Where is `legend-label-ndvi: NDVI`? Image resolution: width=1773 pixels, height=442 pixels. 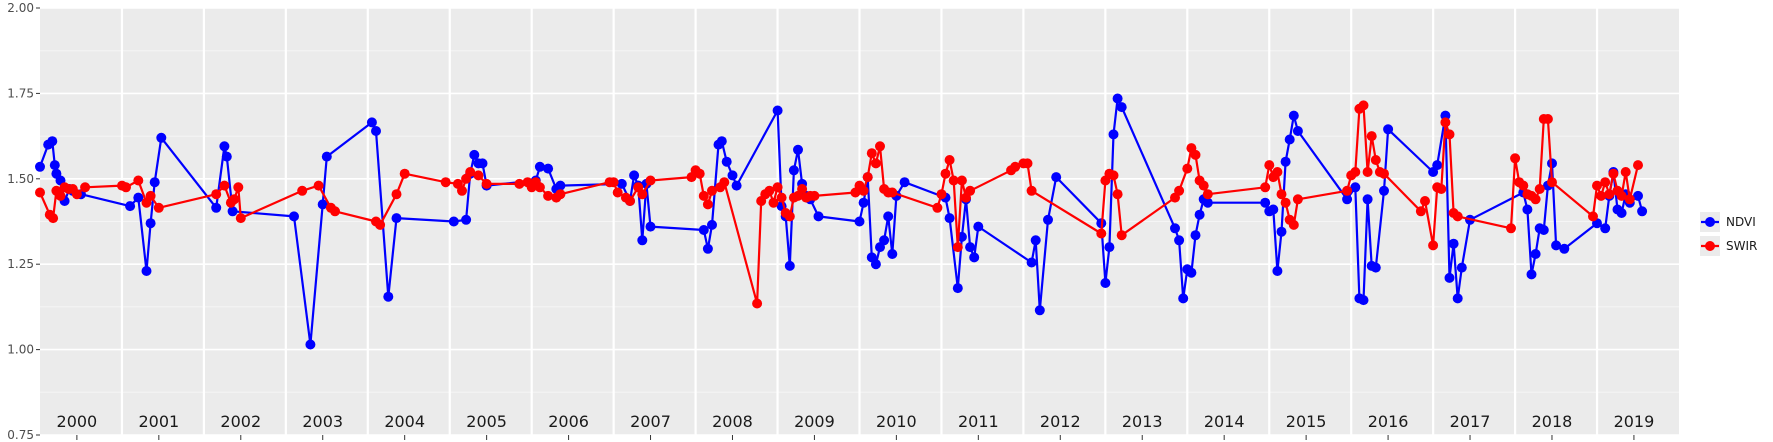
legend-label-ndvi: NDVI is located at coordinates (1741, 222).